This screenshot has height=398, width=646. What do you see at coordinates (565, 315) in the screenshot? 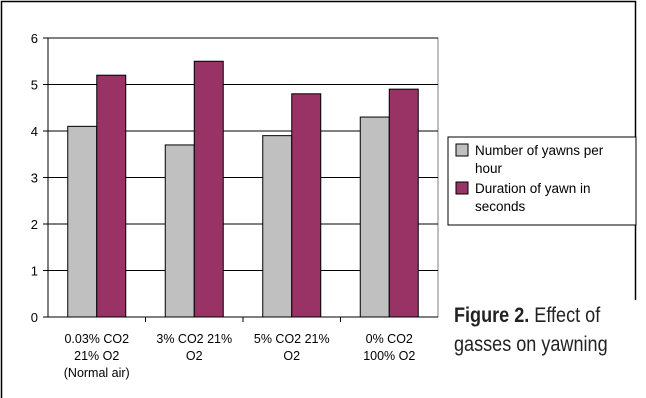
I see `caption-line-1-text: Effect of` at bounding box center [565, 315].